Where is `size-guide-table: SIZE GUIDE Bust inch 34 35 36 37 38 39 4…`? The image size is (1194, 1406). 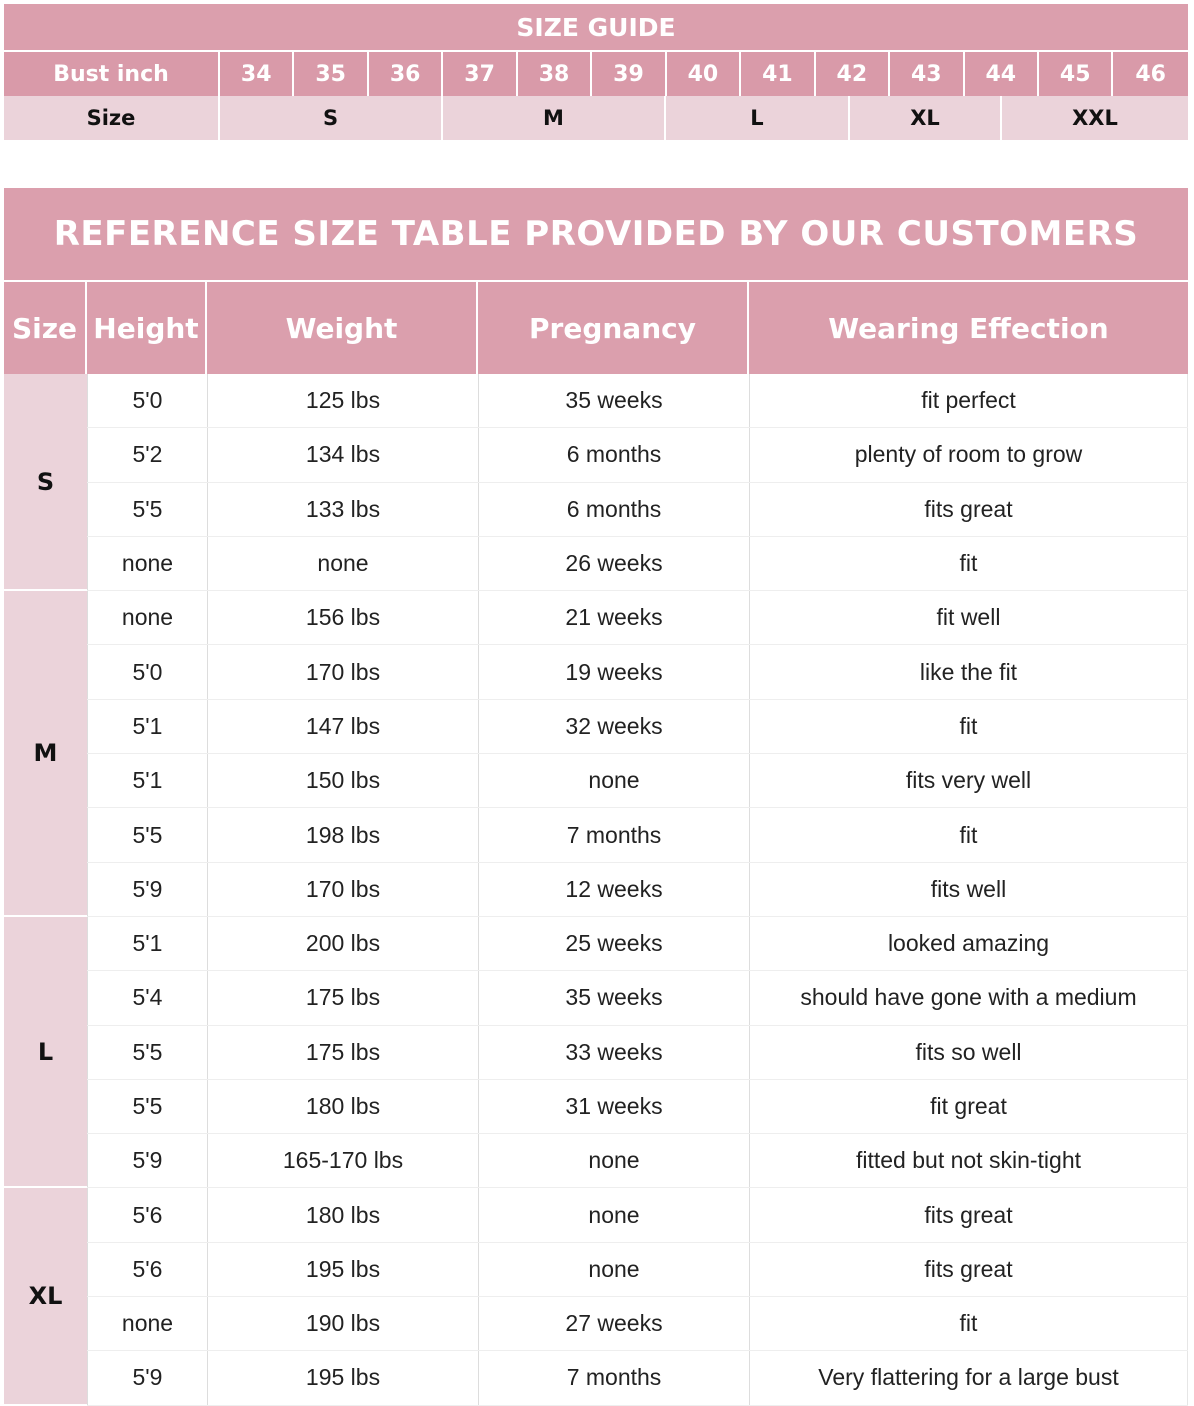 size-guide-table: SIZE GUIDE Bust inch 34 35 36 37 38 39 4… is located at coordinates (596, 72).